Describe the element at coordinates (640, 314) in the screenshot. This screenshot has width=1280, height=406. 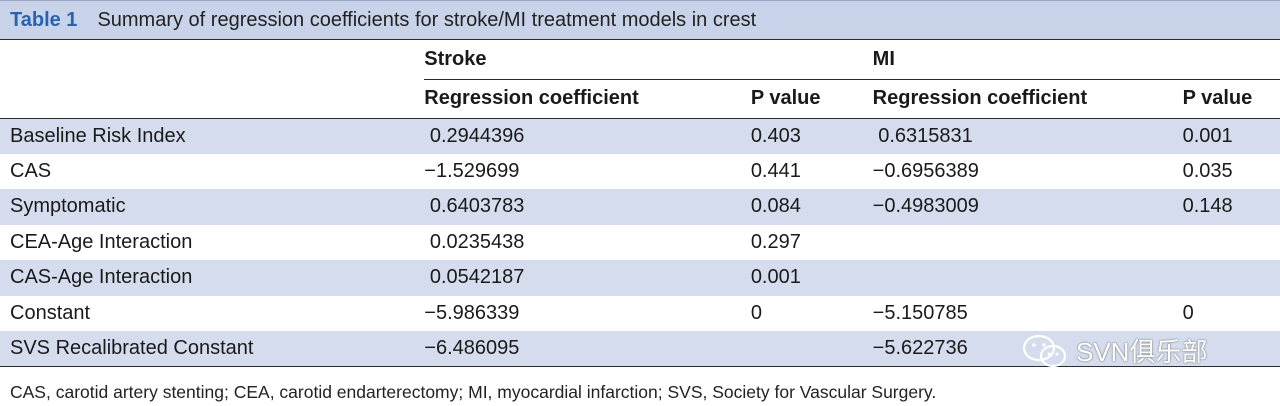
I see `table-row: Constant −5.986339 0 −5.150785 0` at that location.